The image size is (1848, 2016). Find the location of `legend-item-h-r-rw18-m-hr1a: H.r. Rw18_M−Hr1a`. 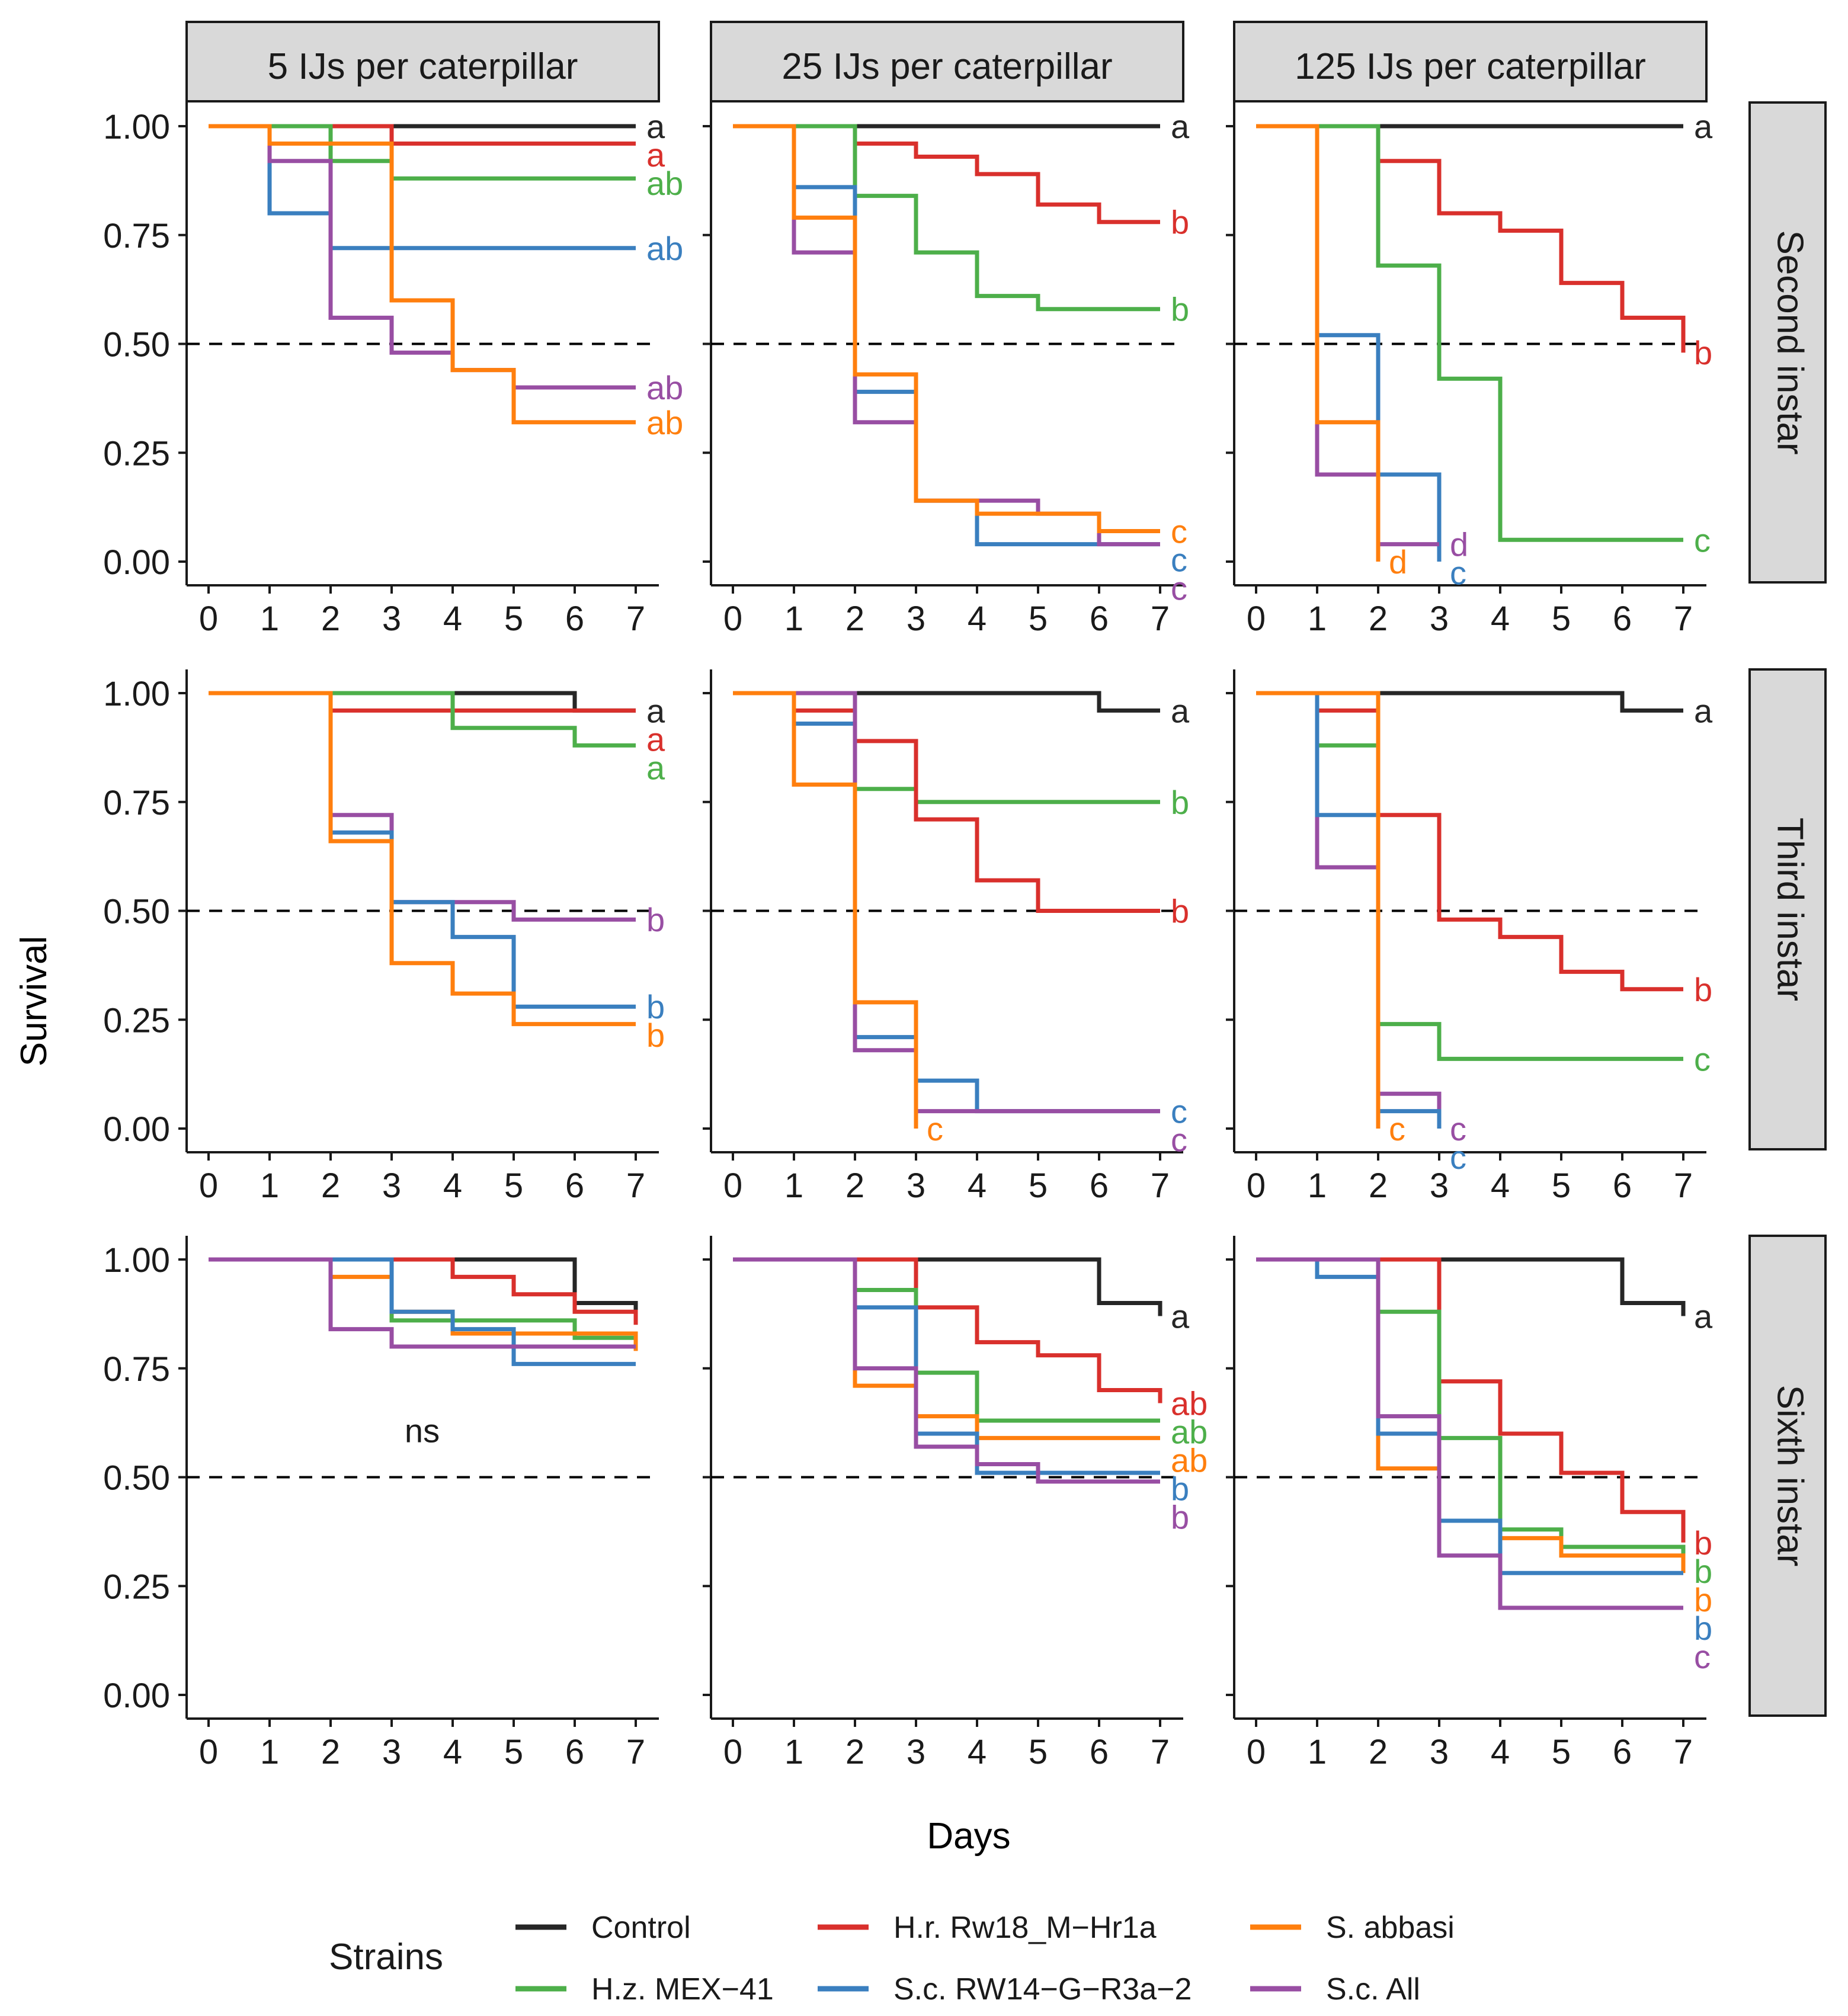

legend-item-h-r-rw18-m-hr1a: H.r. Rw18_M−Hr1a is located at coordinates (988, 1928).